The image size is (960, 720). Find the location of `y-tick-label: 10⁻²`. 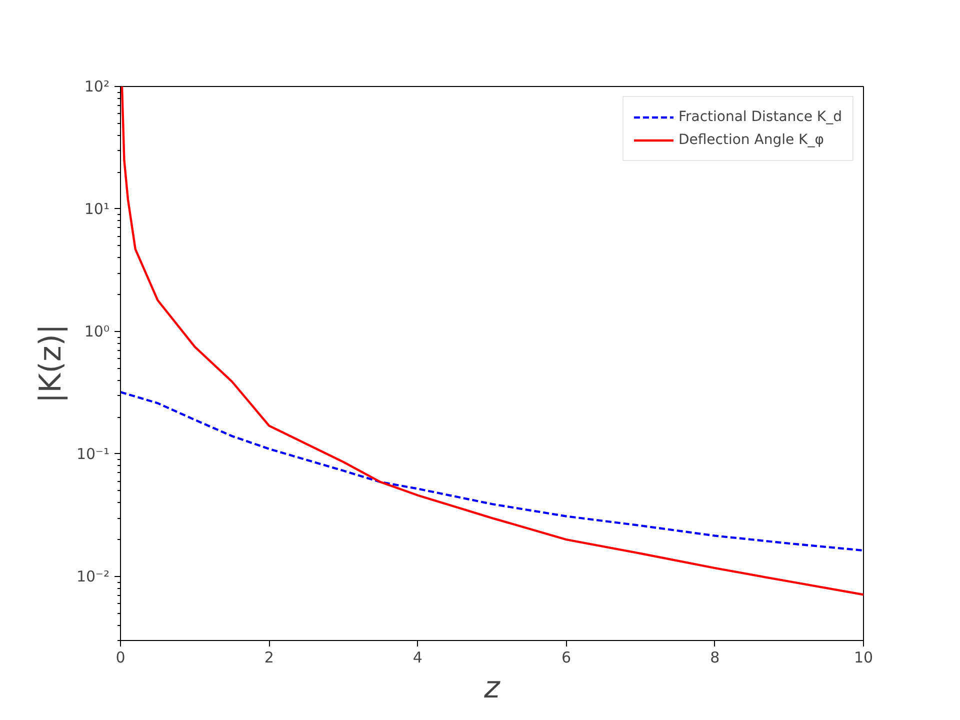

y-tick-label: 10⁻² is located at coordinates (93, 576).